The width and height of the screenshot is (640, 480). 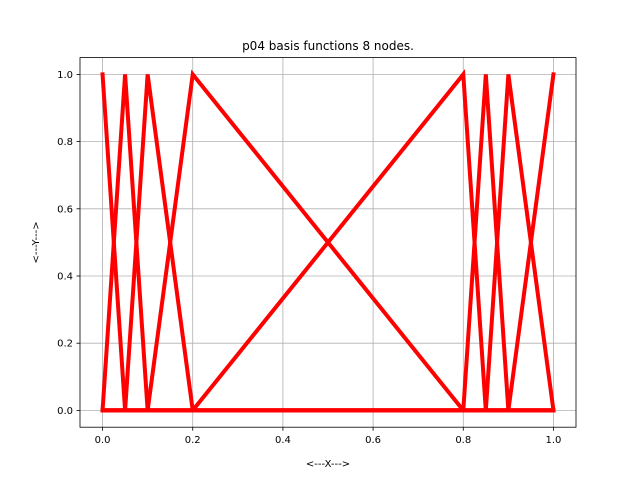 What do you see at coordinates (463, 440) in the screenshot?
I see `x-tick-label: 0.8` at bounding box center [463, 440].